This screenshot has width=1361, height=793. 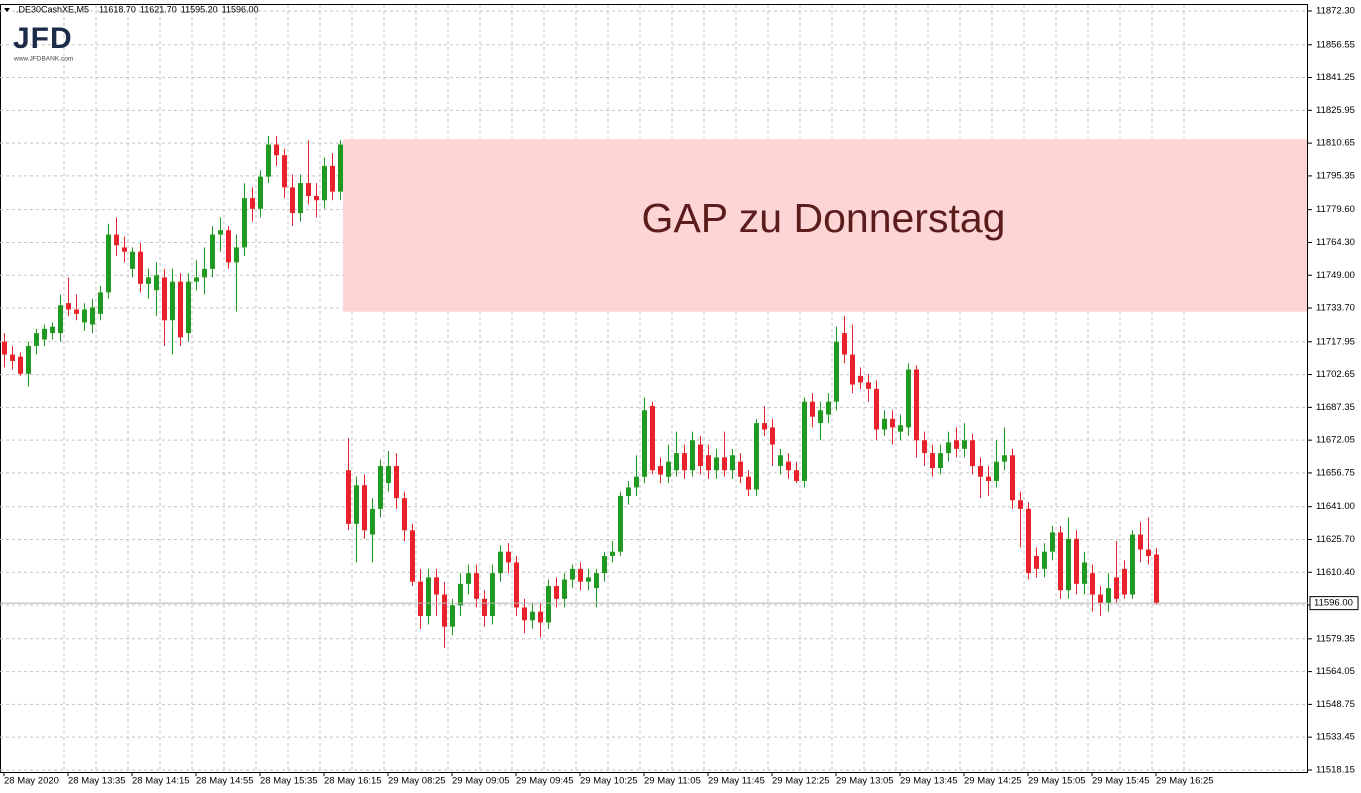 I want to click on y-tick-label: 11872.30, so click(x=1335, y=11).